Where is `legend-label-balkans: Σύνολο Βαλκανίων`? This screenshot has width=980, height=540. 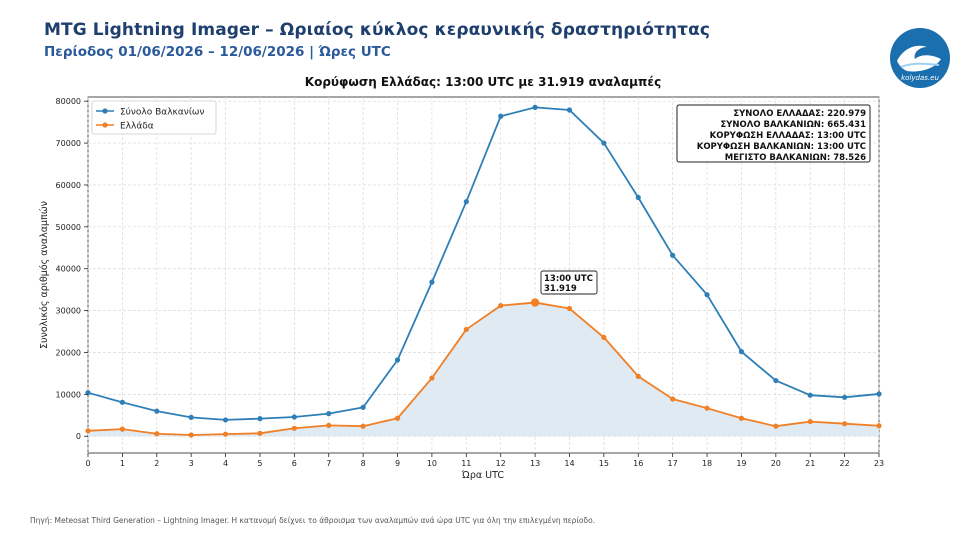
legend-label-balkans: Σύνολο Βαλκανίων is located at coordinates (162, 112).